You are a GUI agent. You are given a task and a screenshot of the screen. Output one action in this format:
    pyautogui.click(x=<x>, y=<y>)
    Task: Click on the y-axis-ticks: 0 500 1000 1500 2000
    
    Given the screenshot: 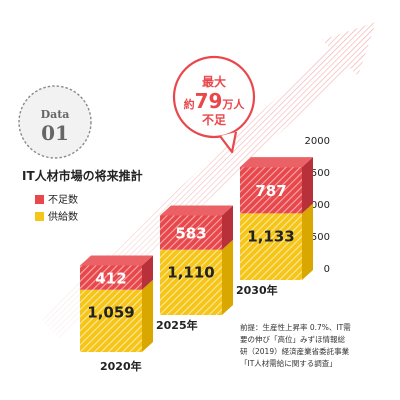 What is the action you would take?
    pyautogui.click(x=317, y=205)
    